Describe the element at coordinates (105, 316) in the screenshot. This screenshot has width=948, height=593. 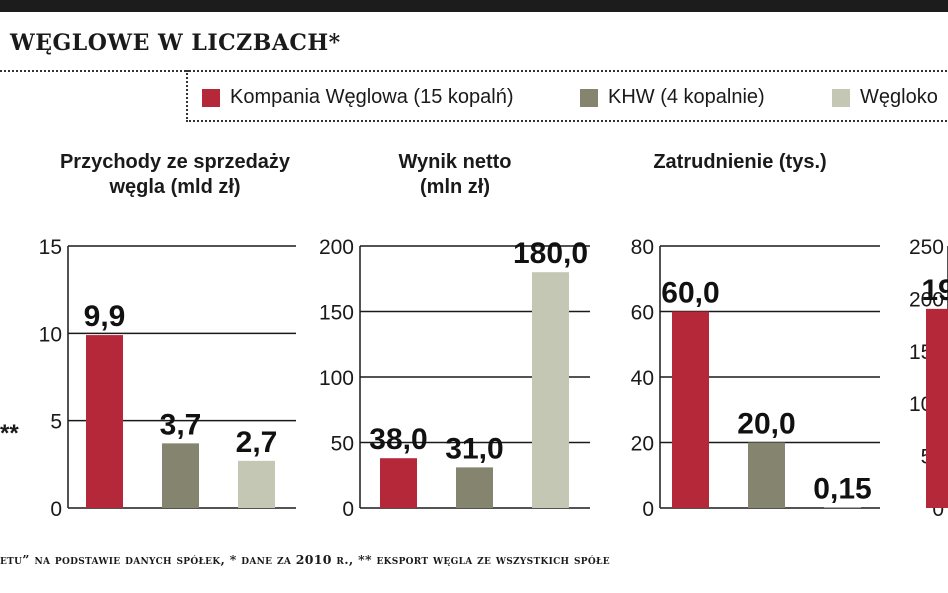
I see `data-label: 9,9` at that location.